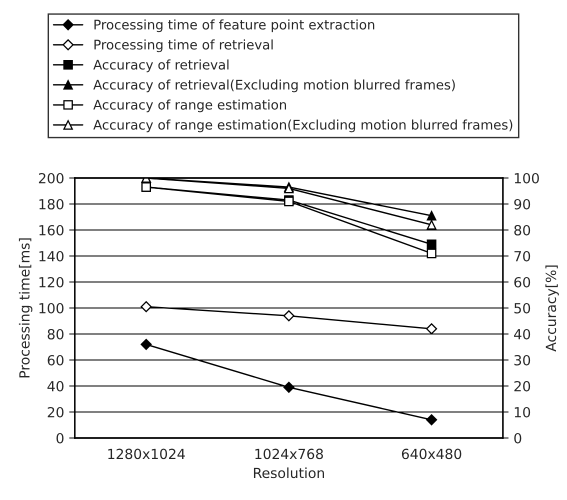 The height and width of the screenshot is (500, 567). Describe the element at coordinates (552, 308) in the screenshot. I see `y2-axis-title: Accuracy[%]` at that location.